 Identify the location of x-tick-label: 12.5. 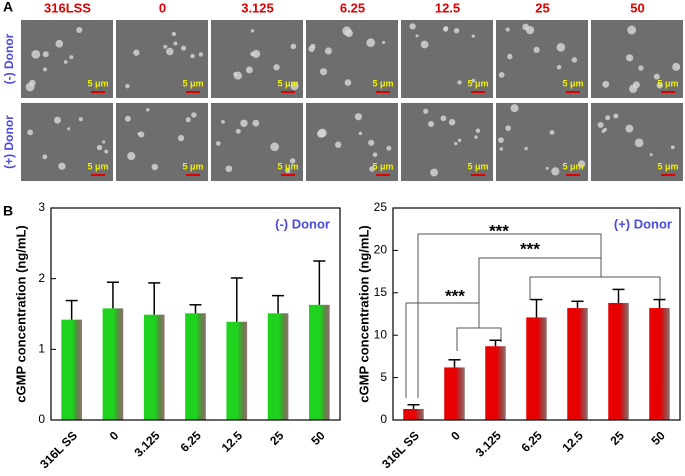
(232, 441).